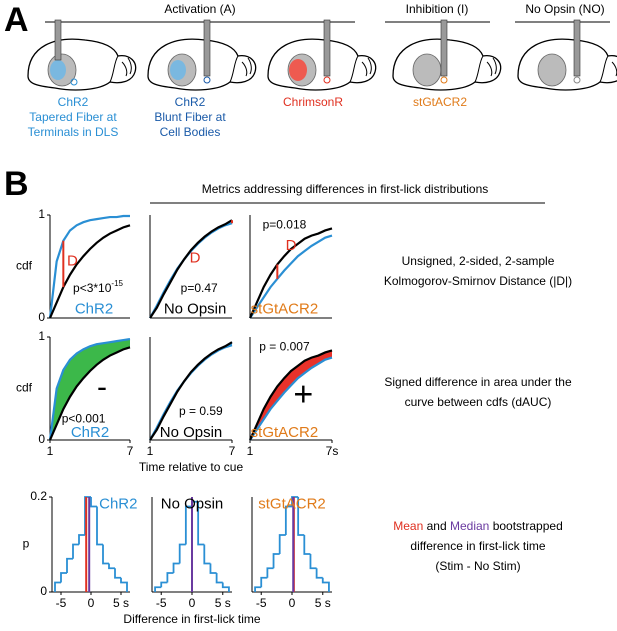 The image size is (617, 631). What do you see at coordinates (440, 102) in the screenshot?
I see `opsin-label: stGtACR2` at bounding box center [440, 102].